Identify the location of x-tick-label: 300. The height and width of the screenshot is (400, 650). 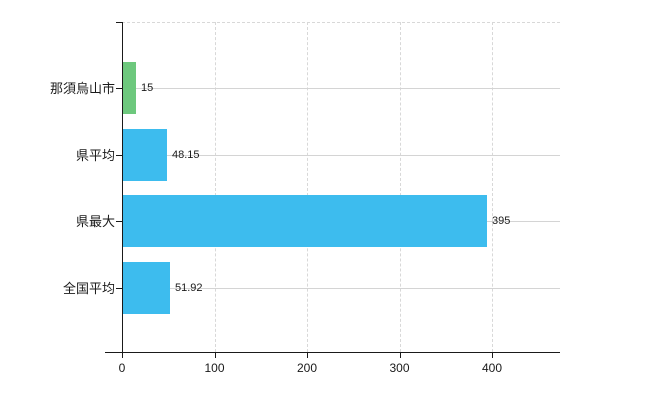
(399, 368).